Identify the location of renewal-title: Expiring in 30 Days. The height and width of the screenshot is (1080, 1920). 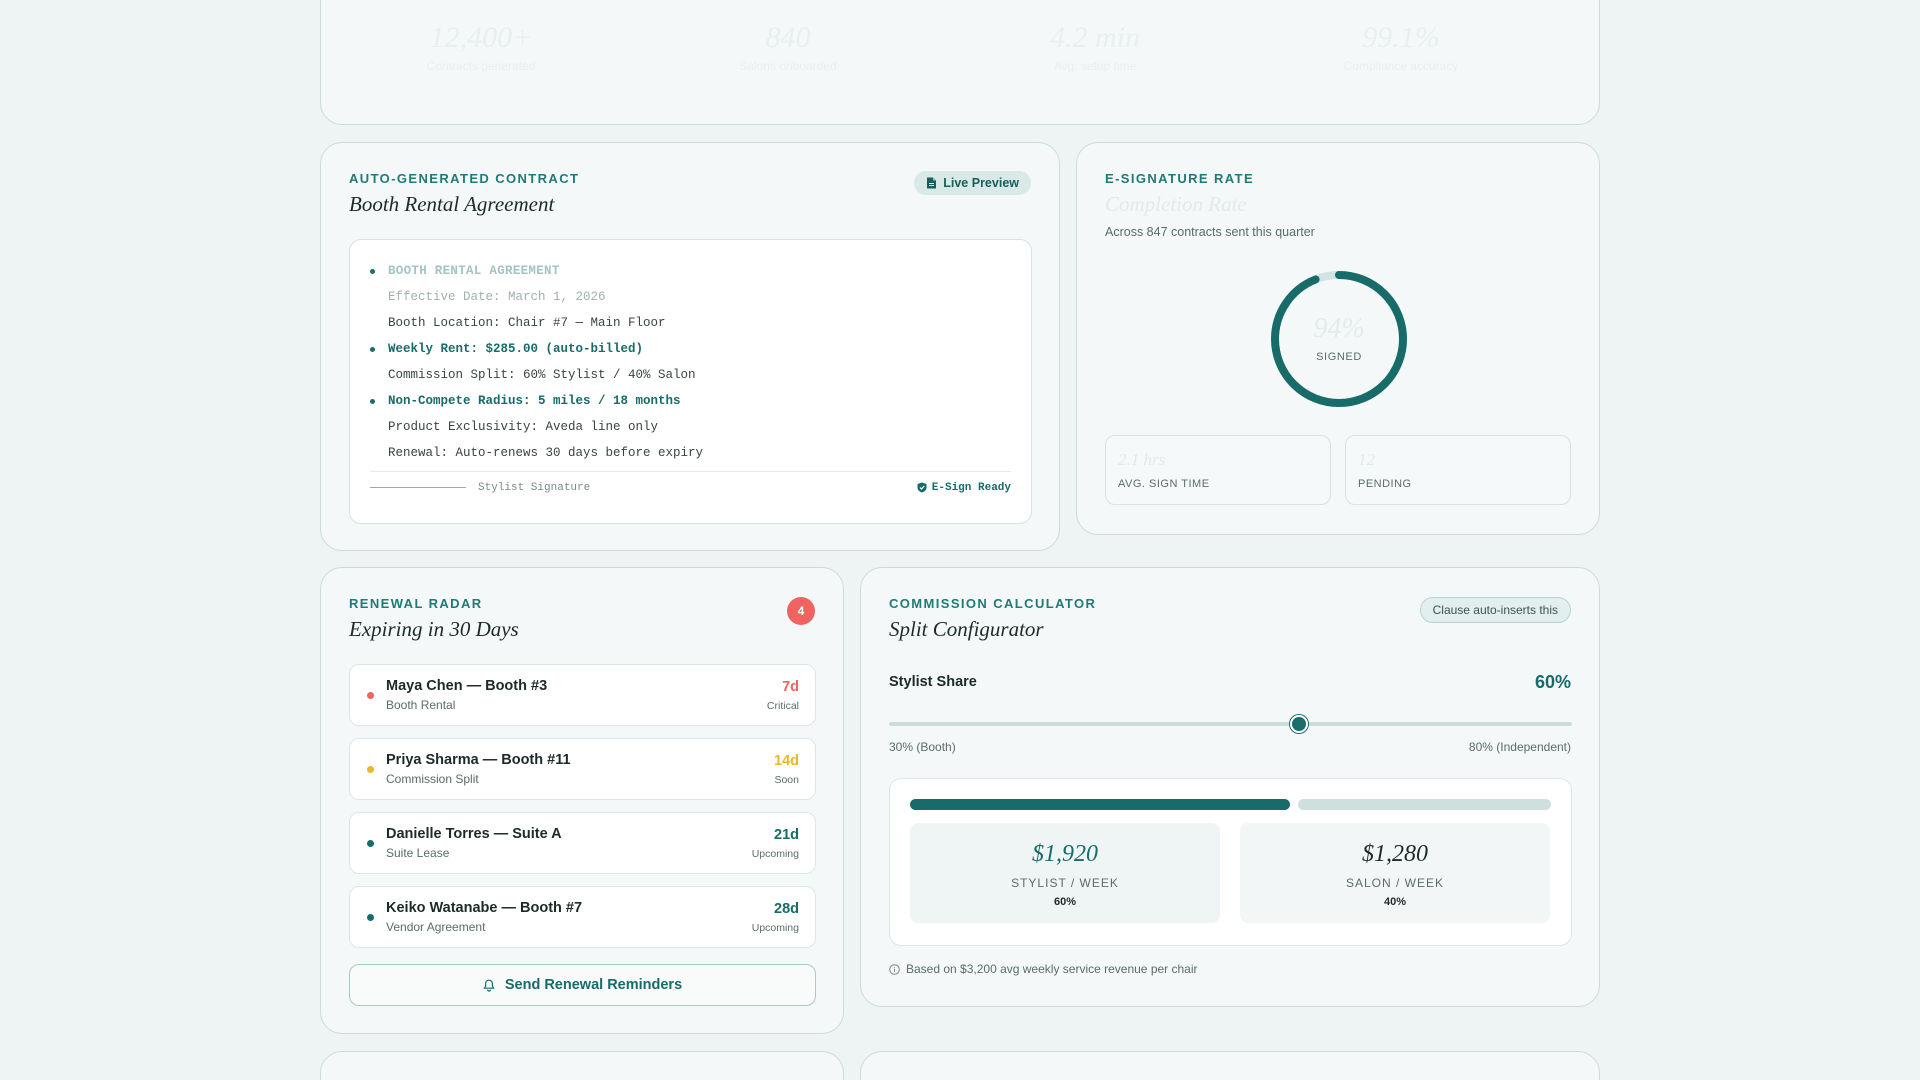
(434, 629).